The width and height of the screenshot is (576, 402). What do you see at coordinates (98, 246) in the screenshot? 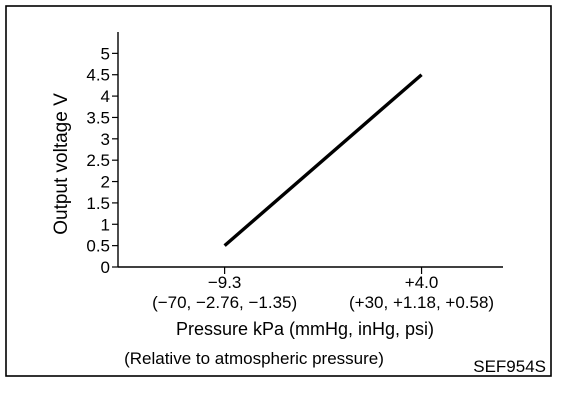
I see `y-tick-label: 0.5` at bounding box center [98, 246].